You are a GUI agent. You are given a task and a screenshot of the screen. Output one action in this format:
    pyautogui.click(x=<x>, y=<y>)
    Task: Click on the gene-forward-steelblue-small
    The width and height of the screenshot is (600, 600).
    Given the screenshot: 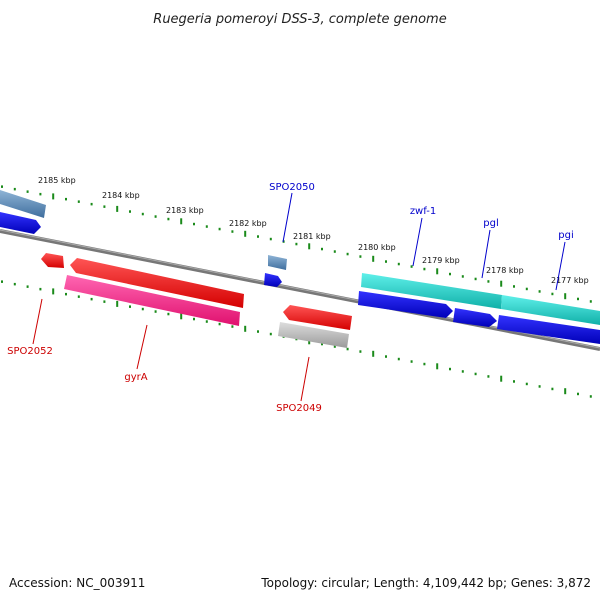 What is the action you would take?
    pyautogui.click(x=277, y=262)
    